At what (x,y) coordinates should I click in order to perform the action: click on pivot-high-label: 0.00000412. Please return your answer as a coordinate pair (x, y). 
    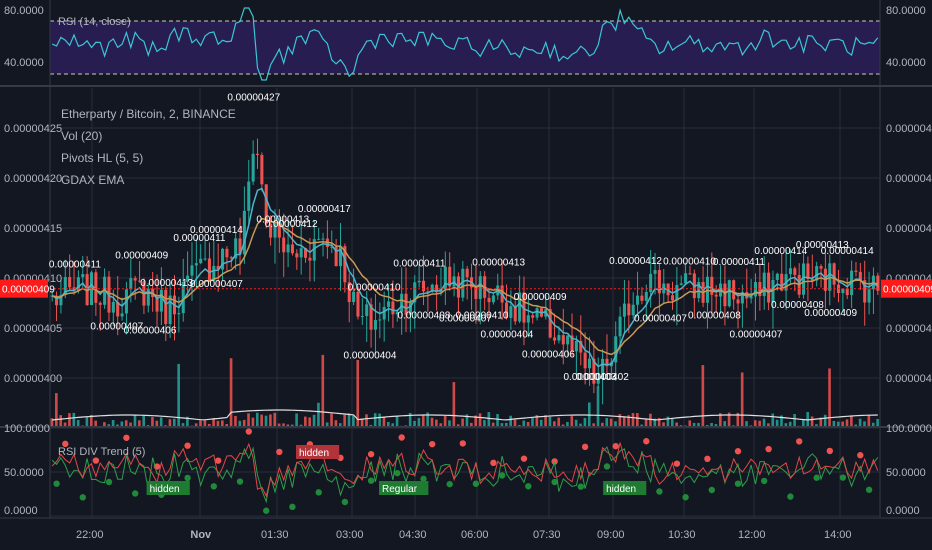
    Looking at the image, I should click on (291, 224).